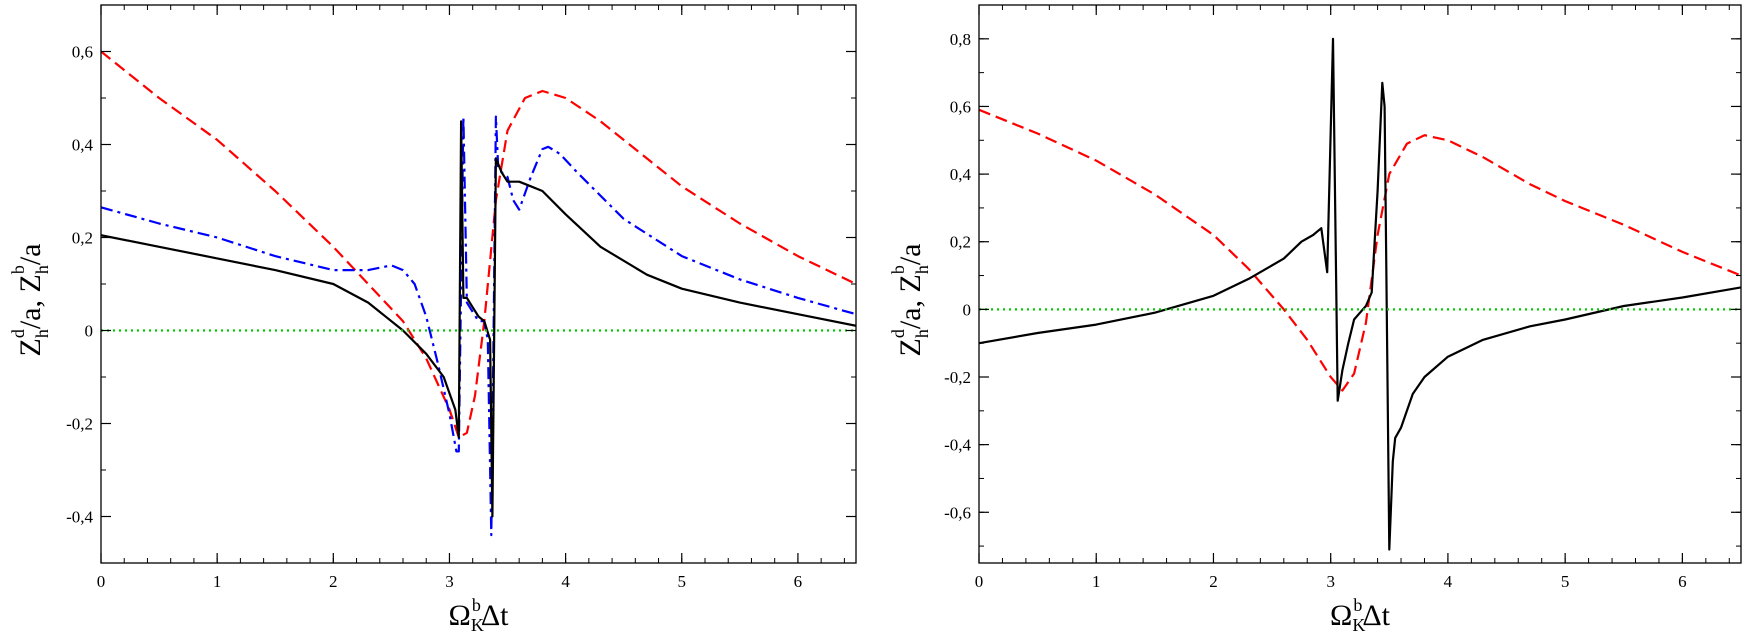 This screenshot has height=637, width=1743. I want to click on y-tick-label: 0,8, so click(960, 39).